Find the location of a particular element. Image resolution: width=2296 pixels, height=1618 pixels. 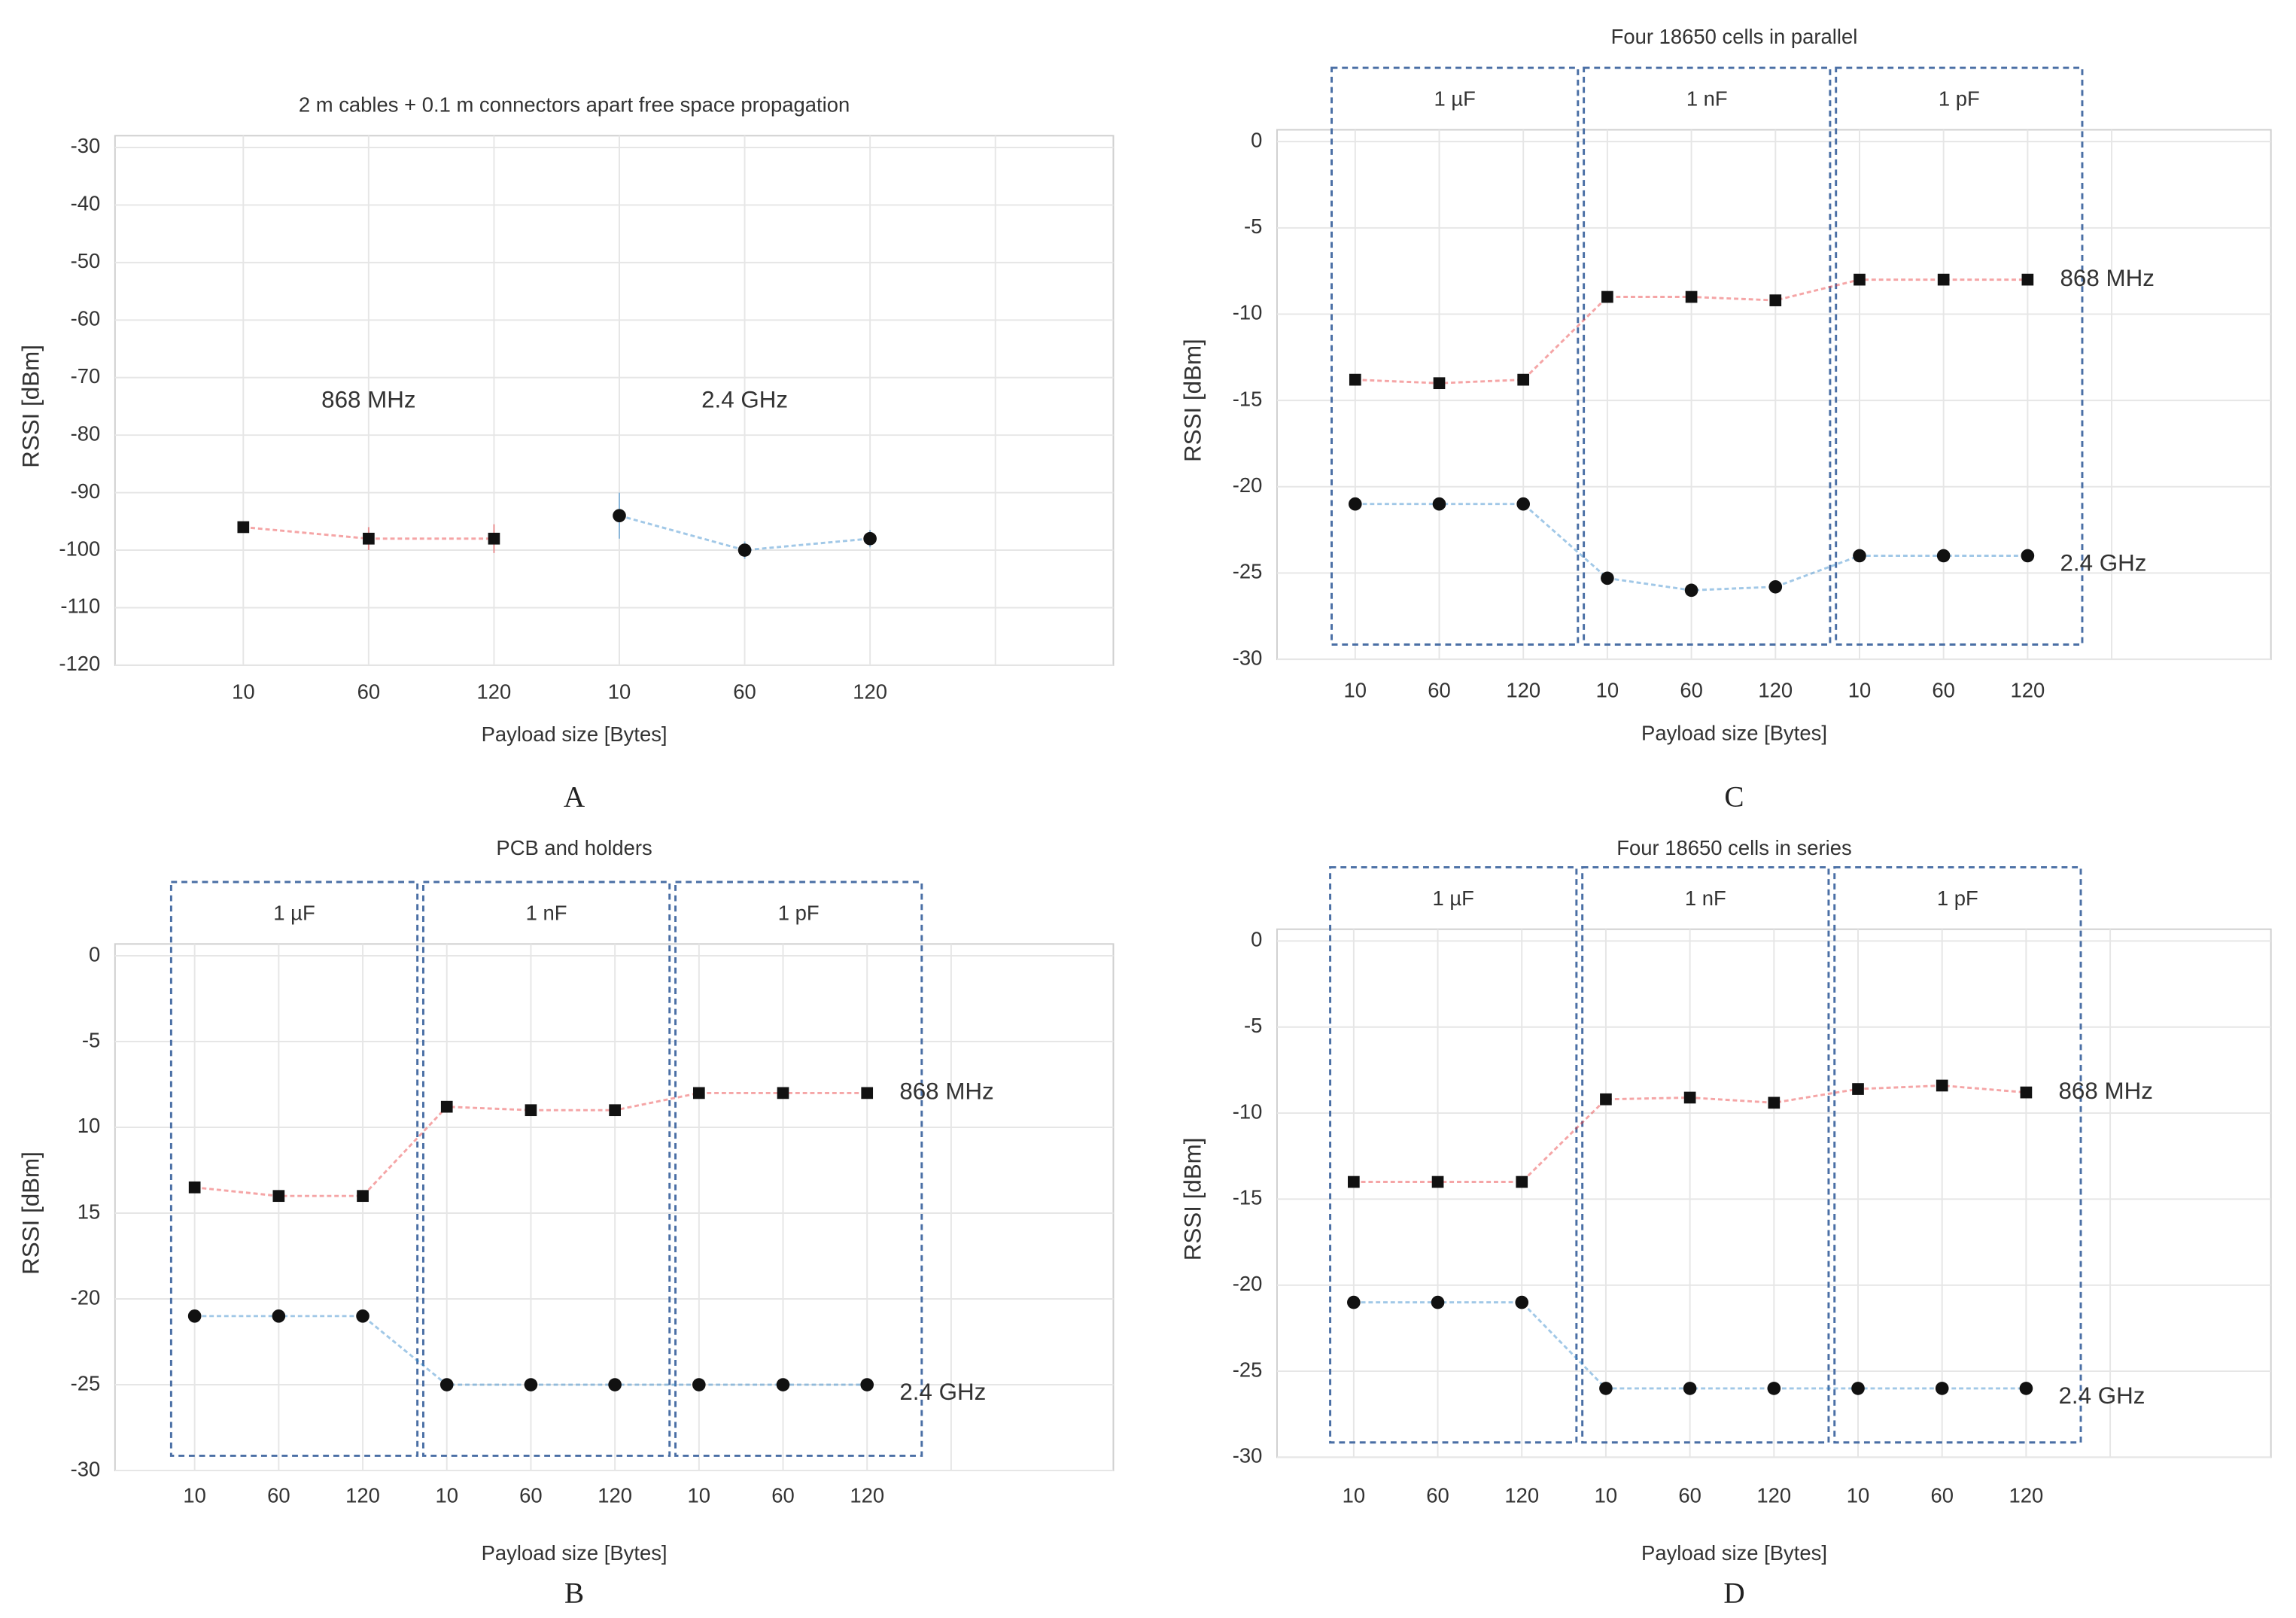

chart-title: Four 18650 cells in series is located at coordinates (1733, 847).